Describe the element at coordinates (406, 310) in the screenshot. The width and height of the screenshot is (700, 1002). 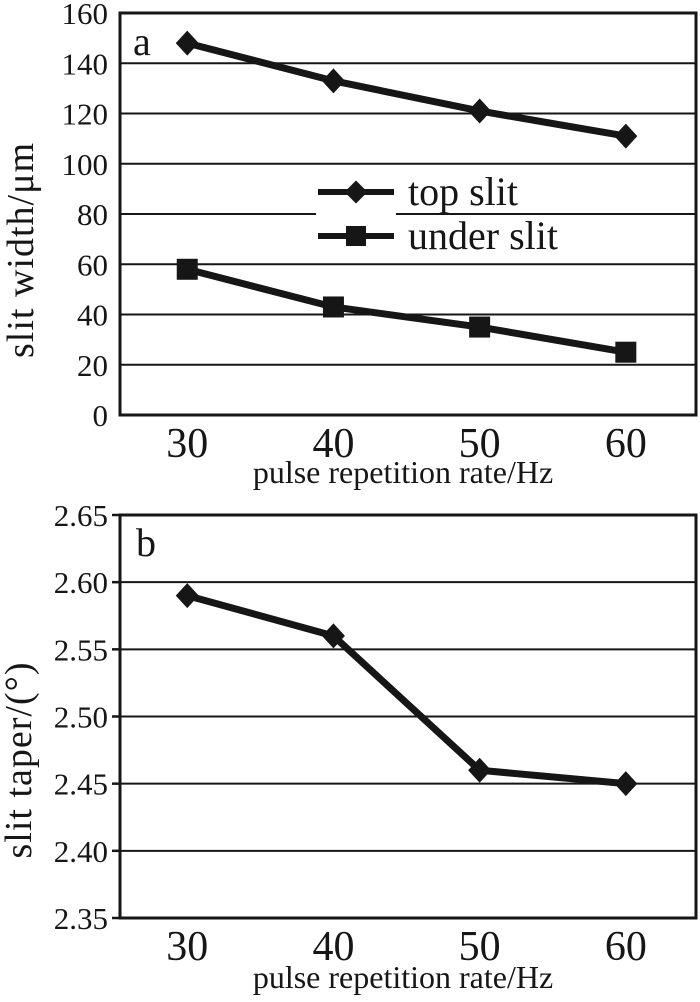
I see `series-line-under-slit` at that location.